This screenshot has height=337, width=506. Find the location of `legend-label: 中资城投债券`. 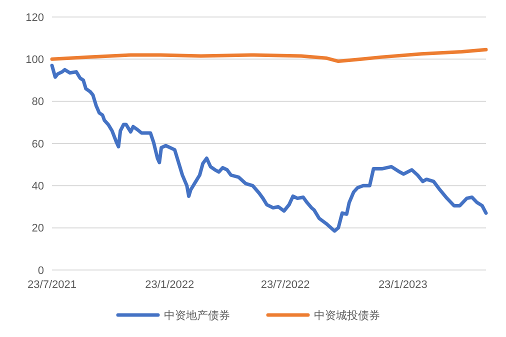

legend-label: 中资城投债券 is located at coordinates (347, 315).